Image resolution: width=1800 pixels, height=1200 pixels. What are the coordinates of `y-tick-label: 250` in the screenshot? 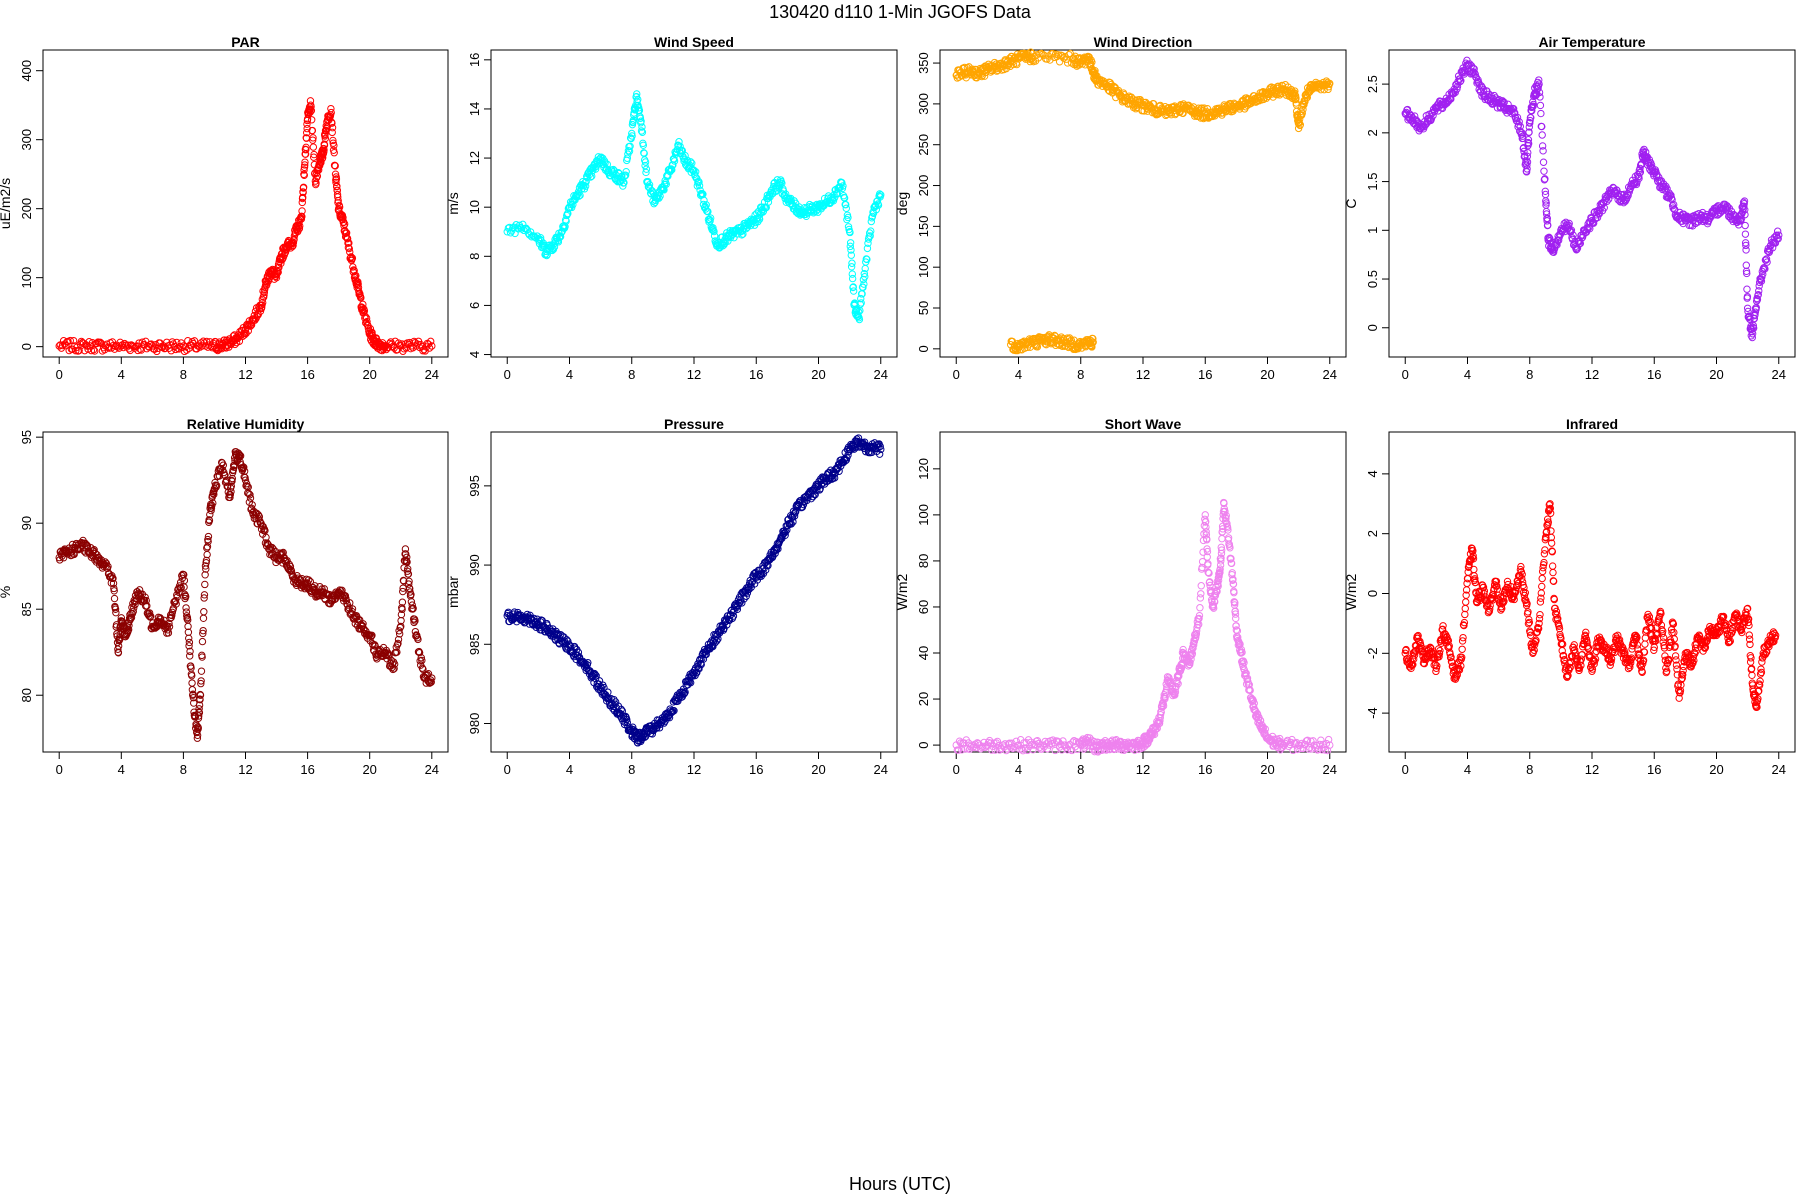 It's located at (923, 145).